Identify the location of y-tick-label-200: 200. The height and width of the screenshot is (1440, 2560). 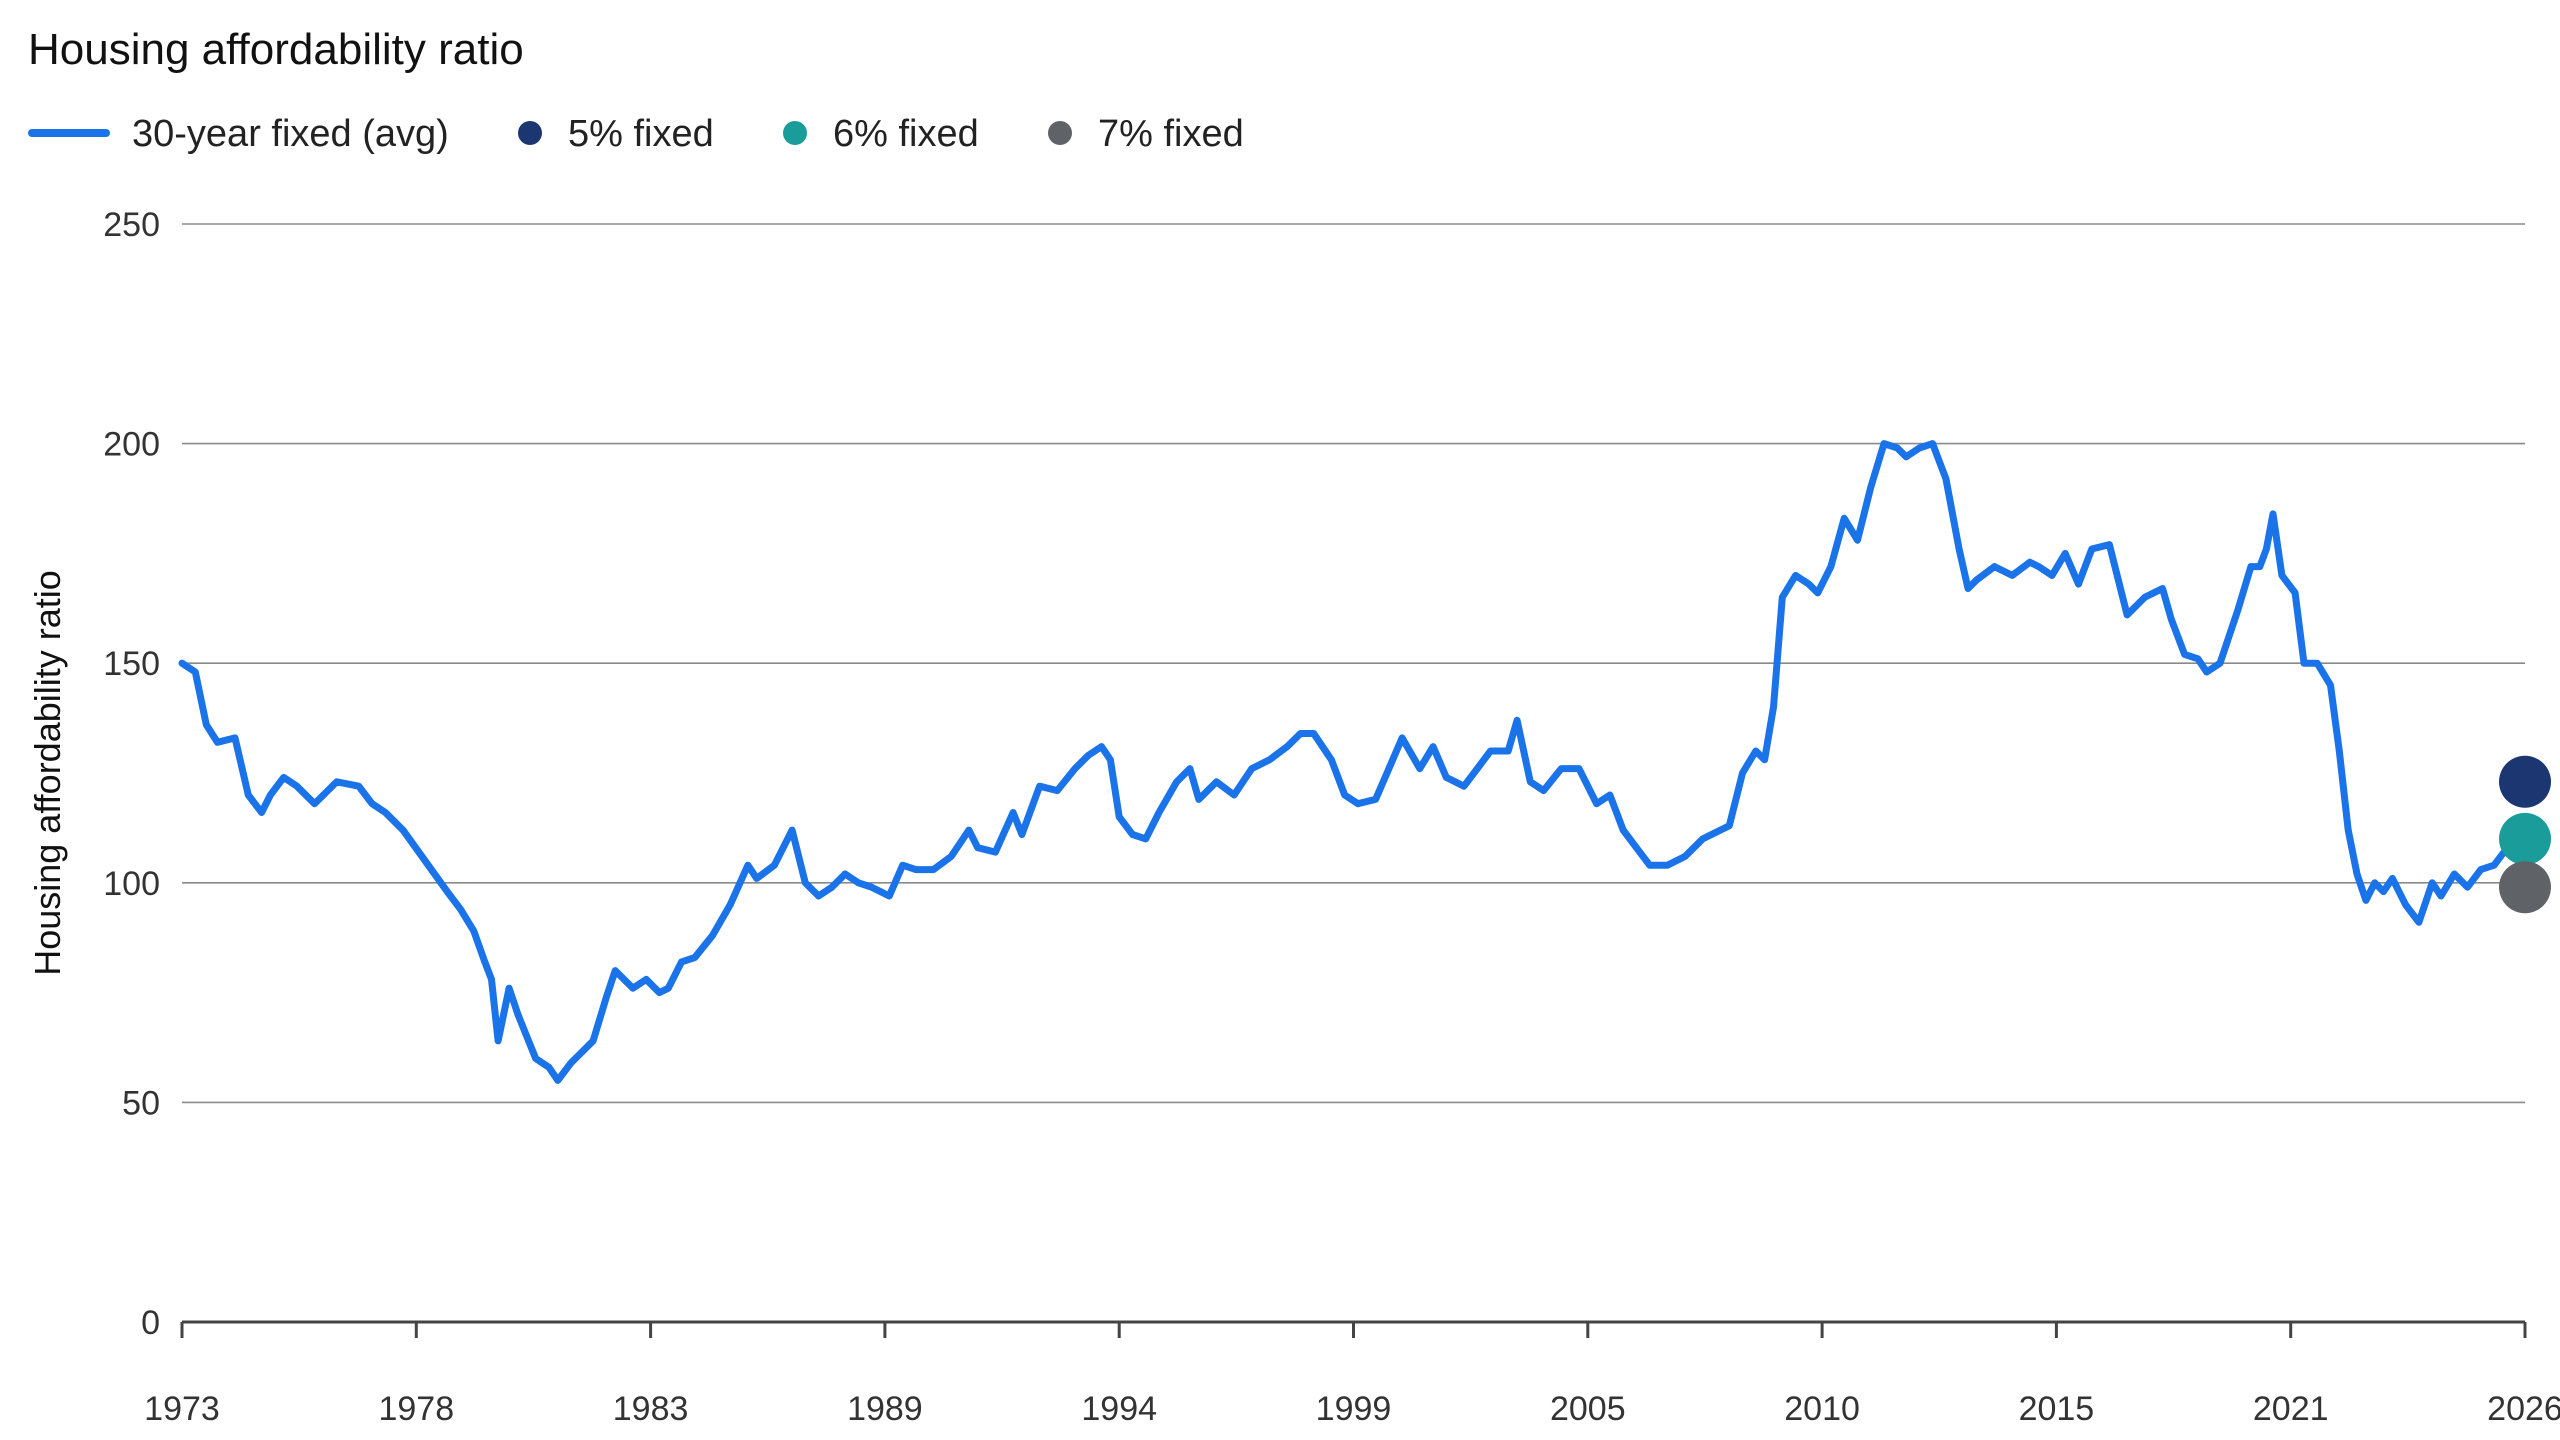
(131, 445).